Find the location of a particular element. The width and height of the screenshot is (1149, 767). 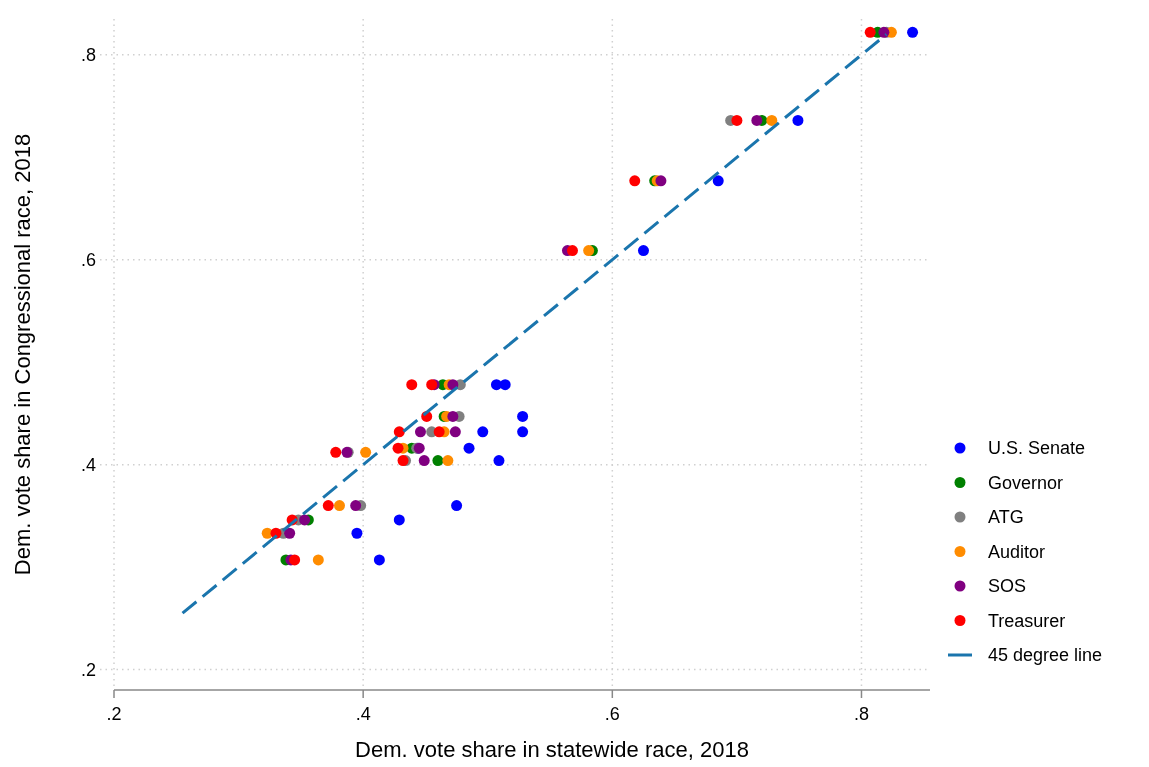

legend-label: 45 degree line is located at coordinates (1045, 655).